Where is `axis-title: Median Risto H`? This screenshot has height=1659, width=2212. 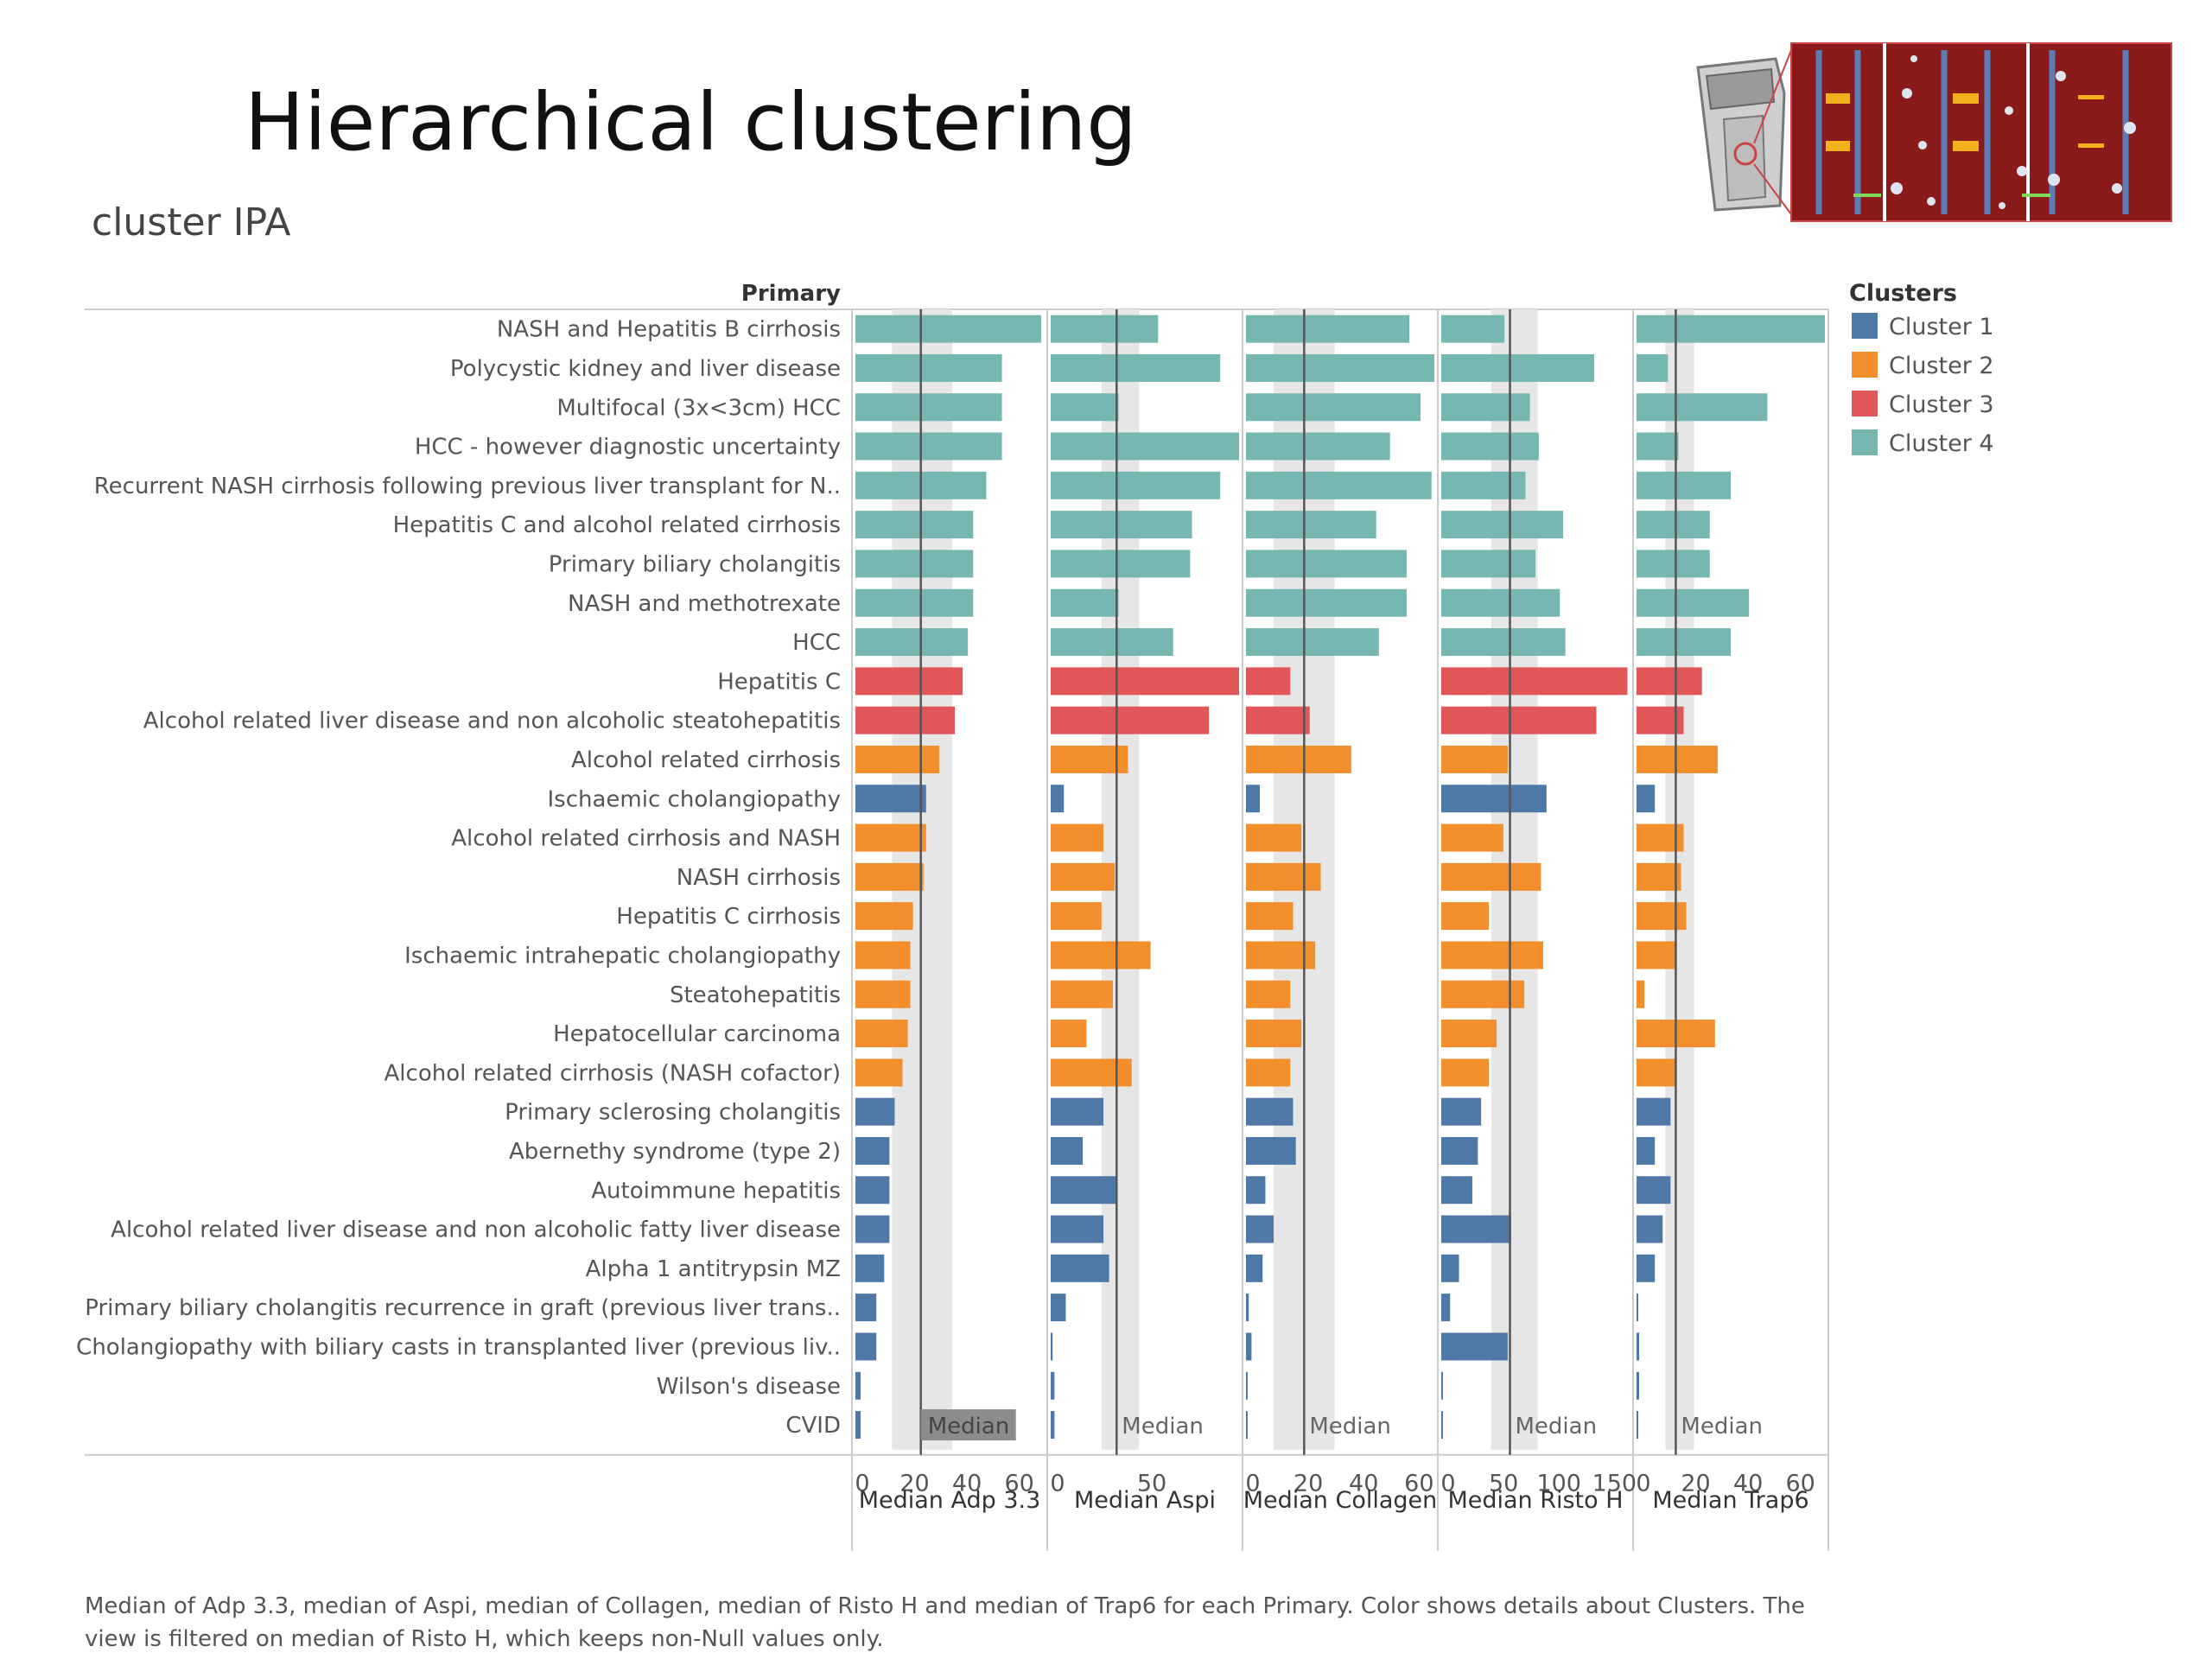 axis-title: Median Risto H is located at coordinates (1535, 1500).